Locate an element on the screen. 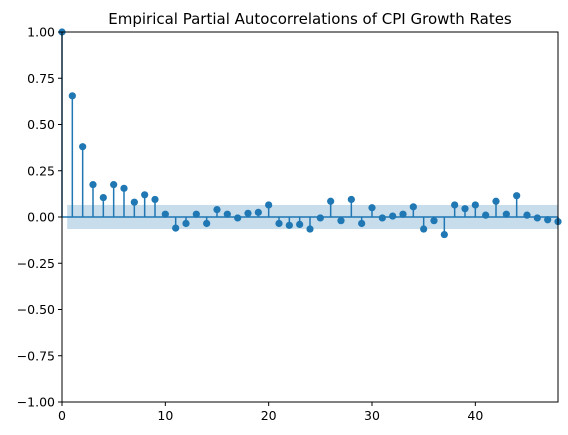 The image size is (568, 435). x-tick-label: 0 is located at coordinates (62, 415).